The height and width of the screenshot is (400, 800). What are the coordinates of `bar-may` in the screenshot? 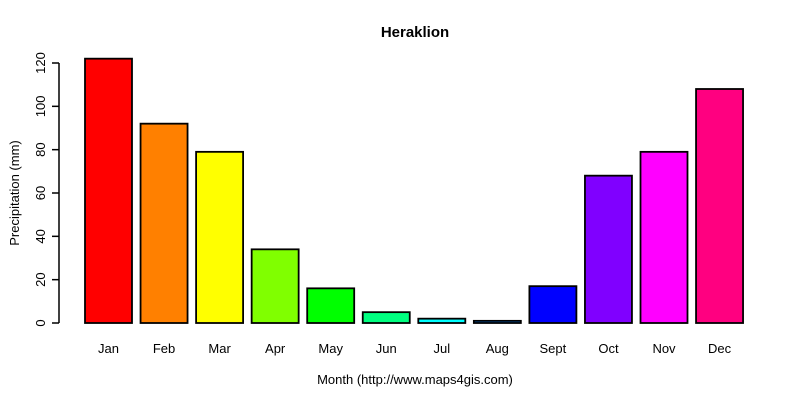 It's located at (331, 305).